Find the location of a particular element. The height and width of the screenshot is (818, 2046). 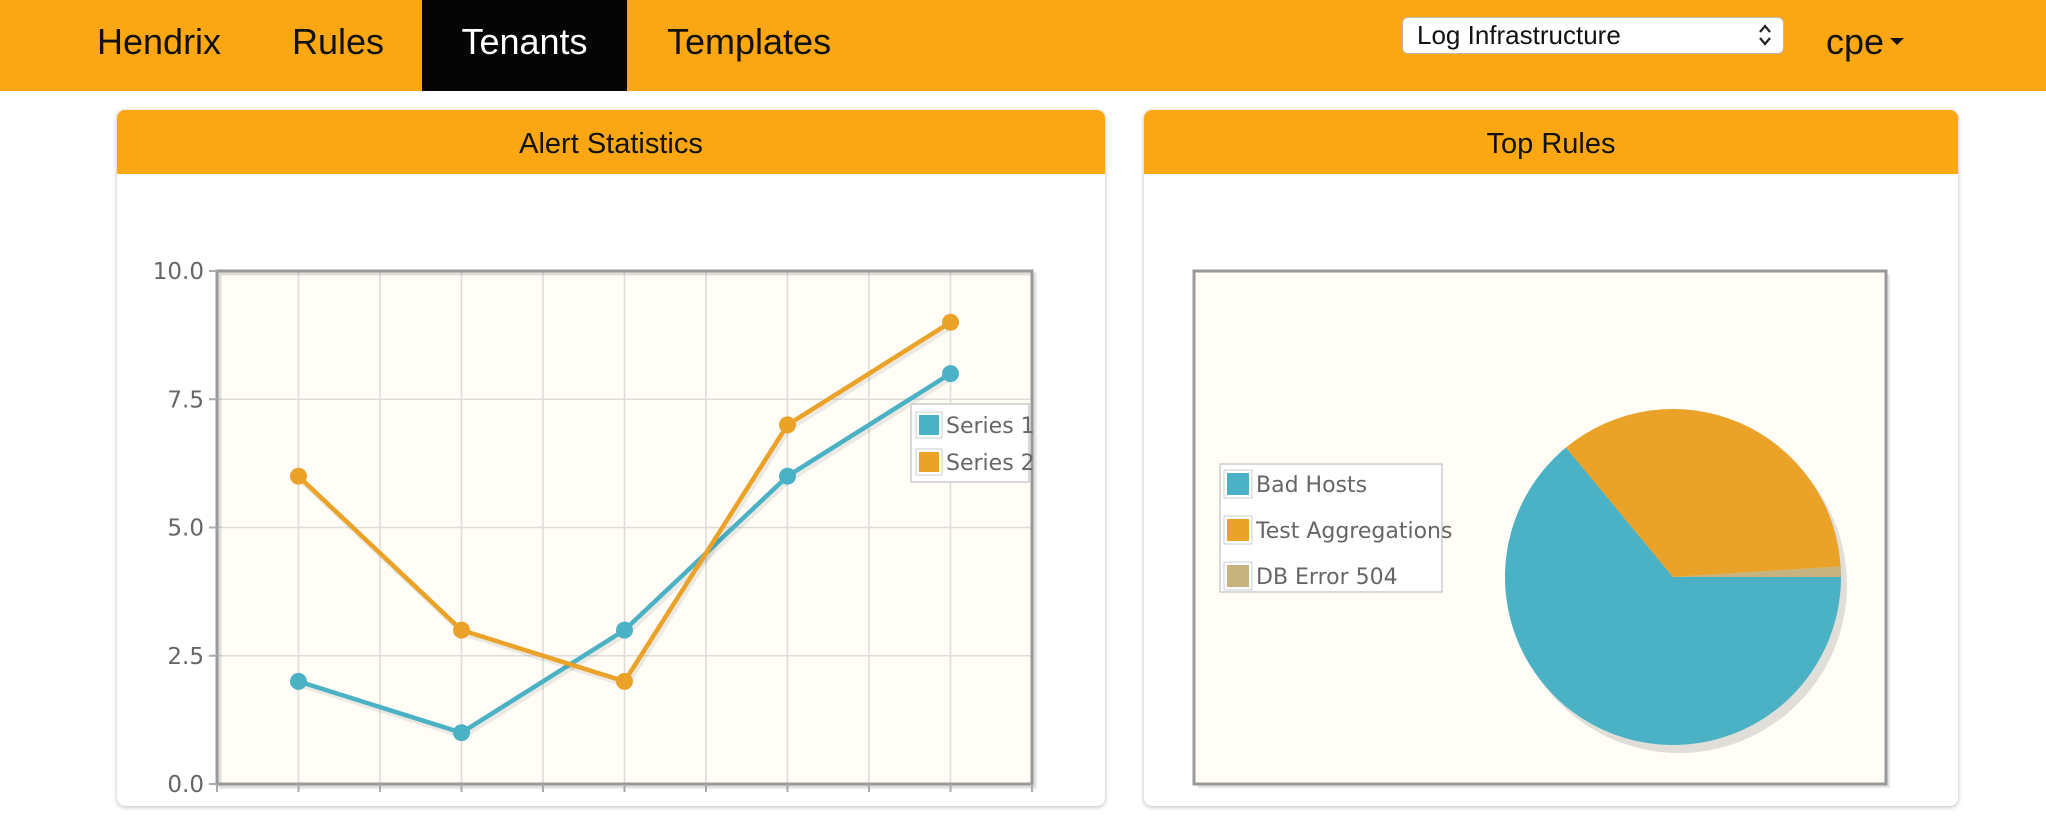

legend-label-series-1: Series 1 is located at coordinates (990, 426).